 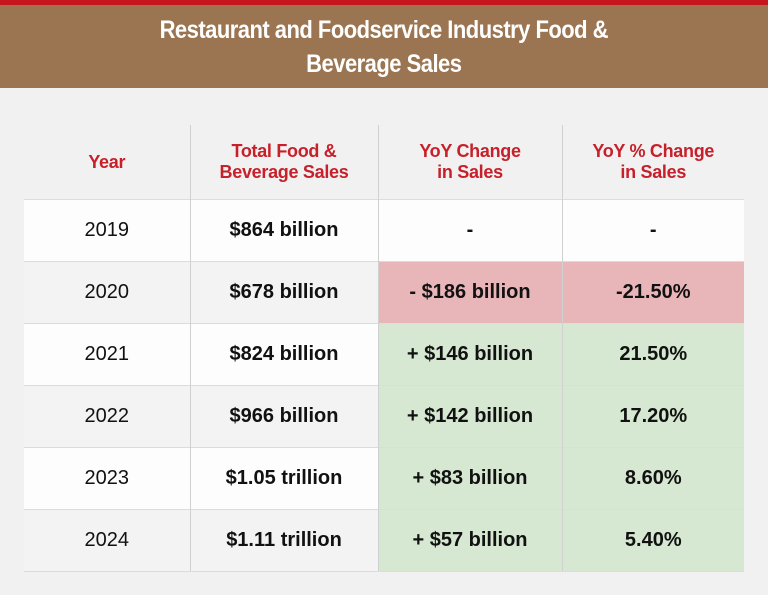 What do you see at coordinates (469, 354) in the screenshot?
I see `value-cell: + $146 billion` at bounding box center [469, 354].